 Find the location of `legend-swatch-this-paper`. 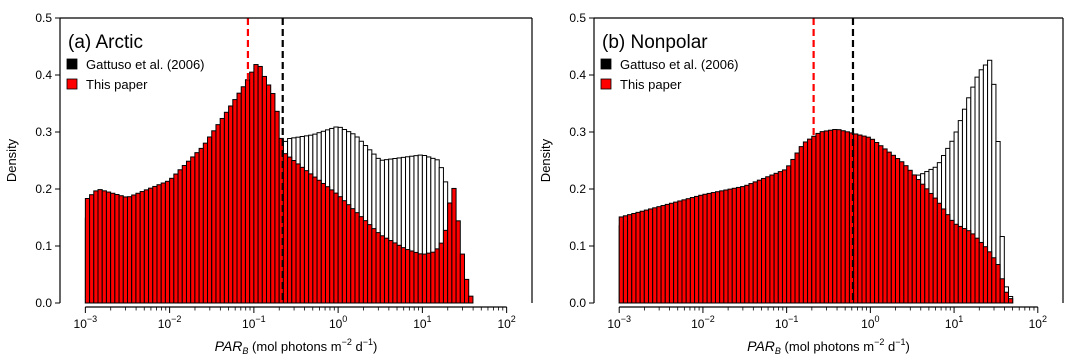

legend-swatch-this-paper is located at coordinates (72, 84).